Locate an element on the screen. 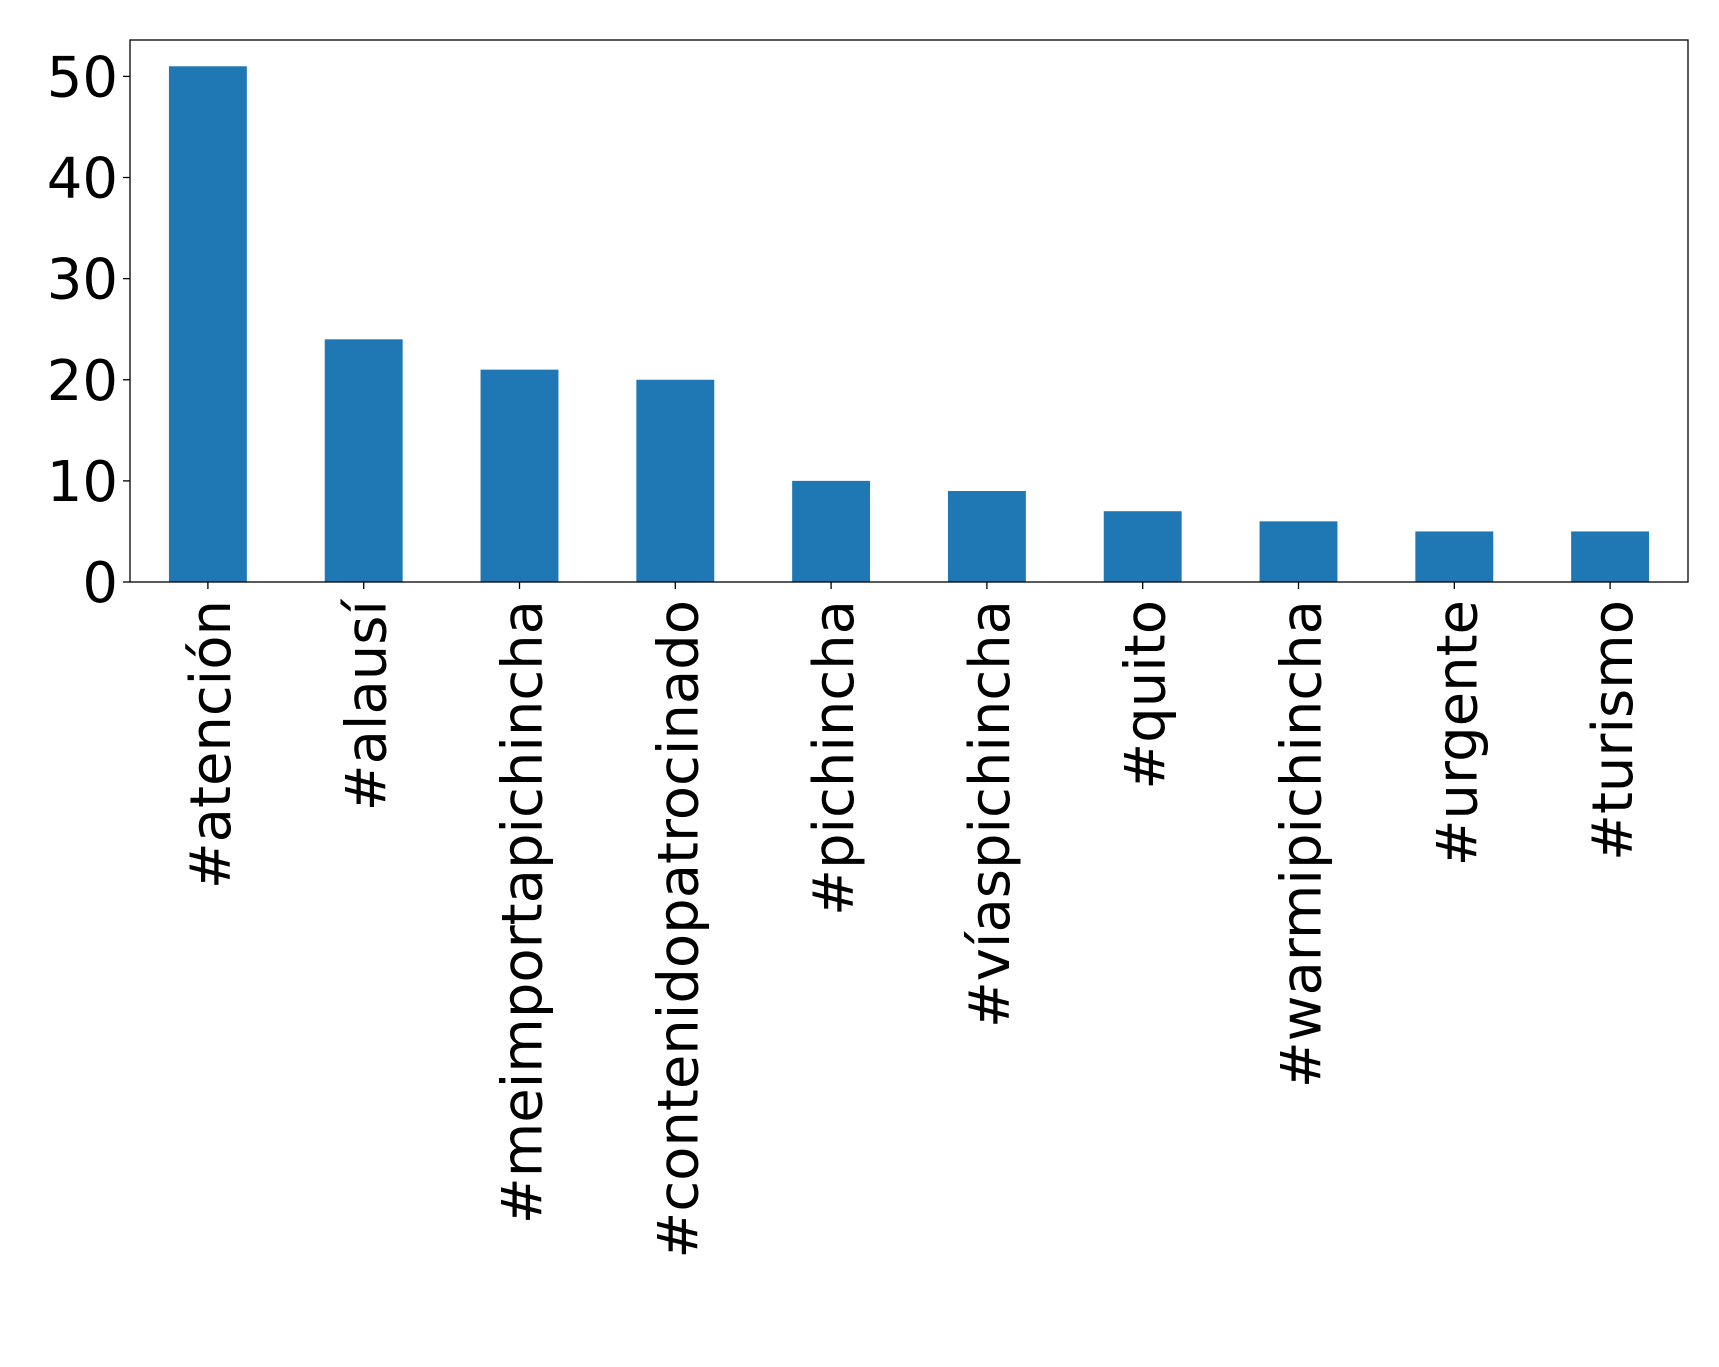 The image size is (1719, 1367). x-tick-label: #víaspichincha is located at coordinates (990, 814).